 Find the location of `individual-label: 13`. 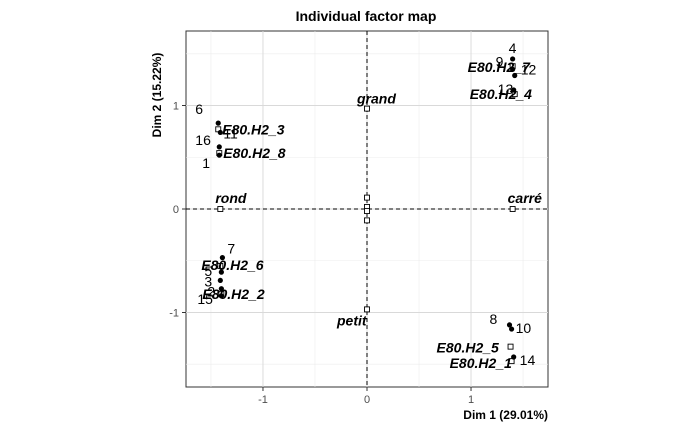

individual-label: 13 is located at coordinates (506, 89).